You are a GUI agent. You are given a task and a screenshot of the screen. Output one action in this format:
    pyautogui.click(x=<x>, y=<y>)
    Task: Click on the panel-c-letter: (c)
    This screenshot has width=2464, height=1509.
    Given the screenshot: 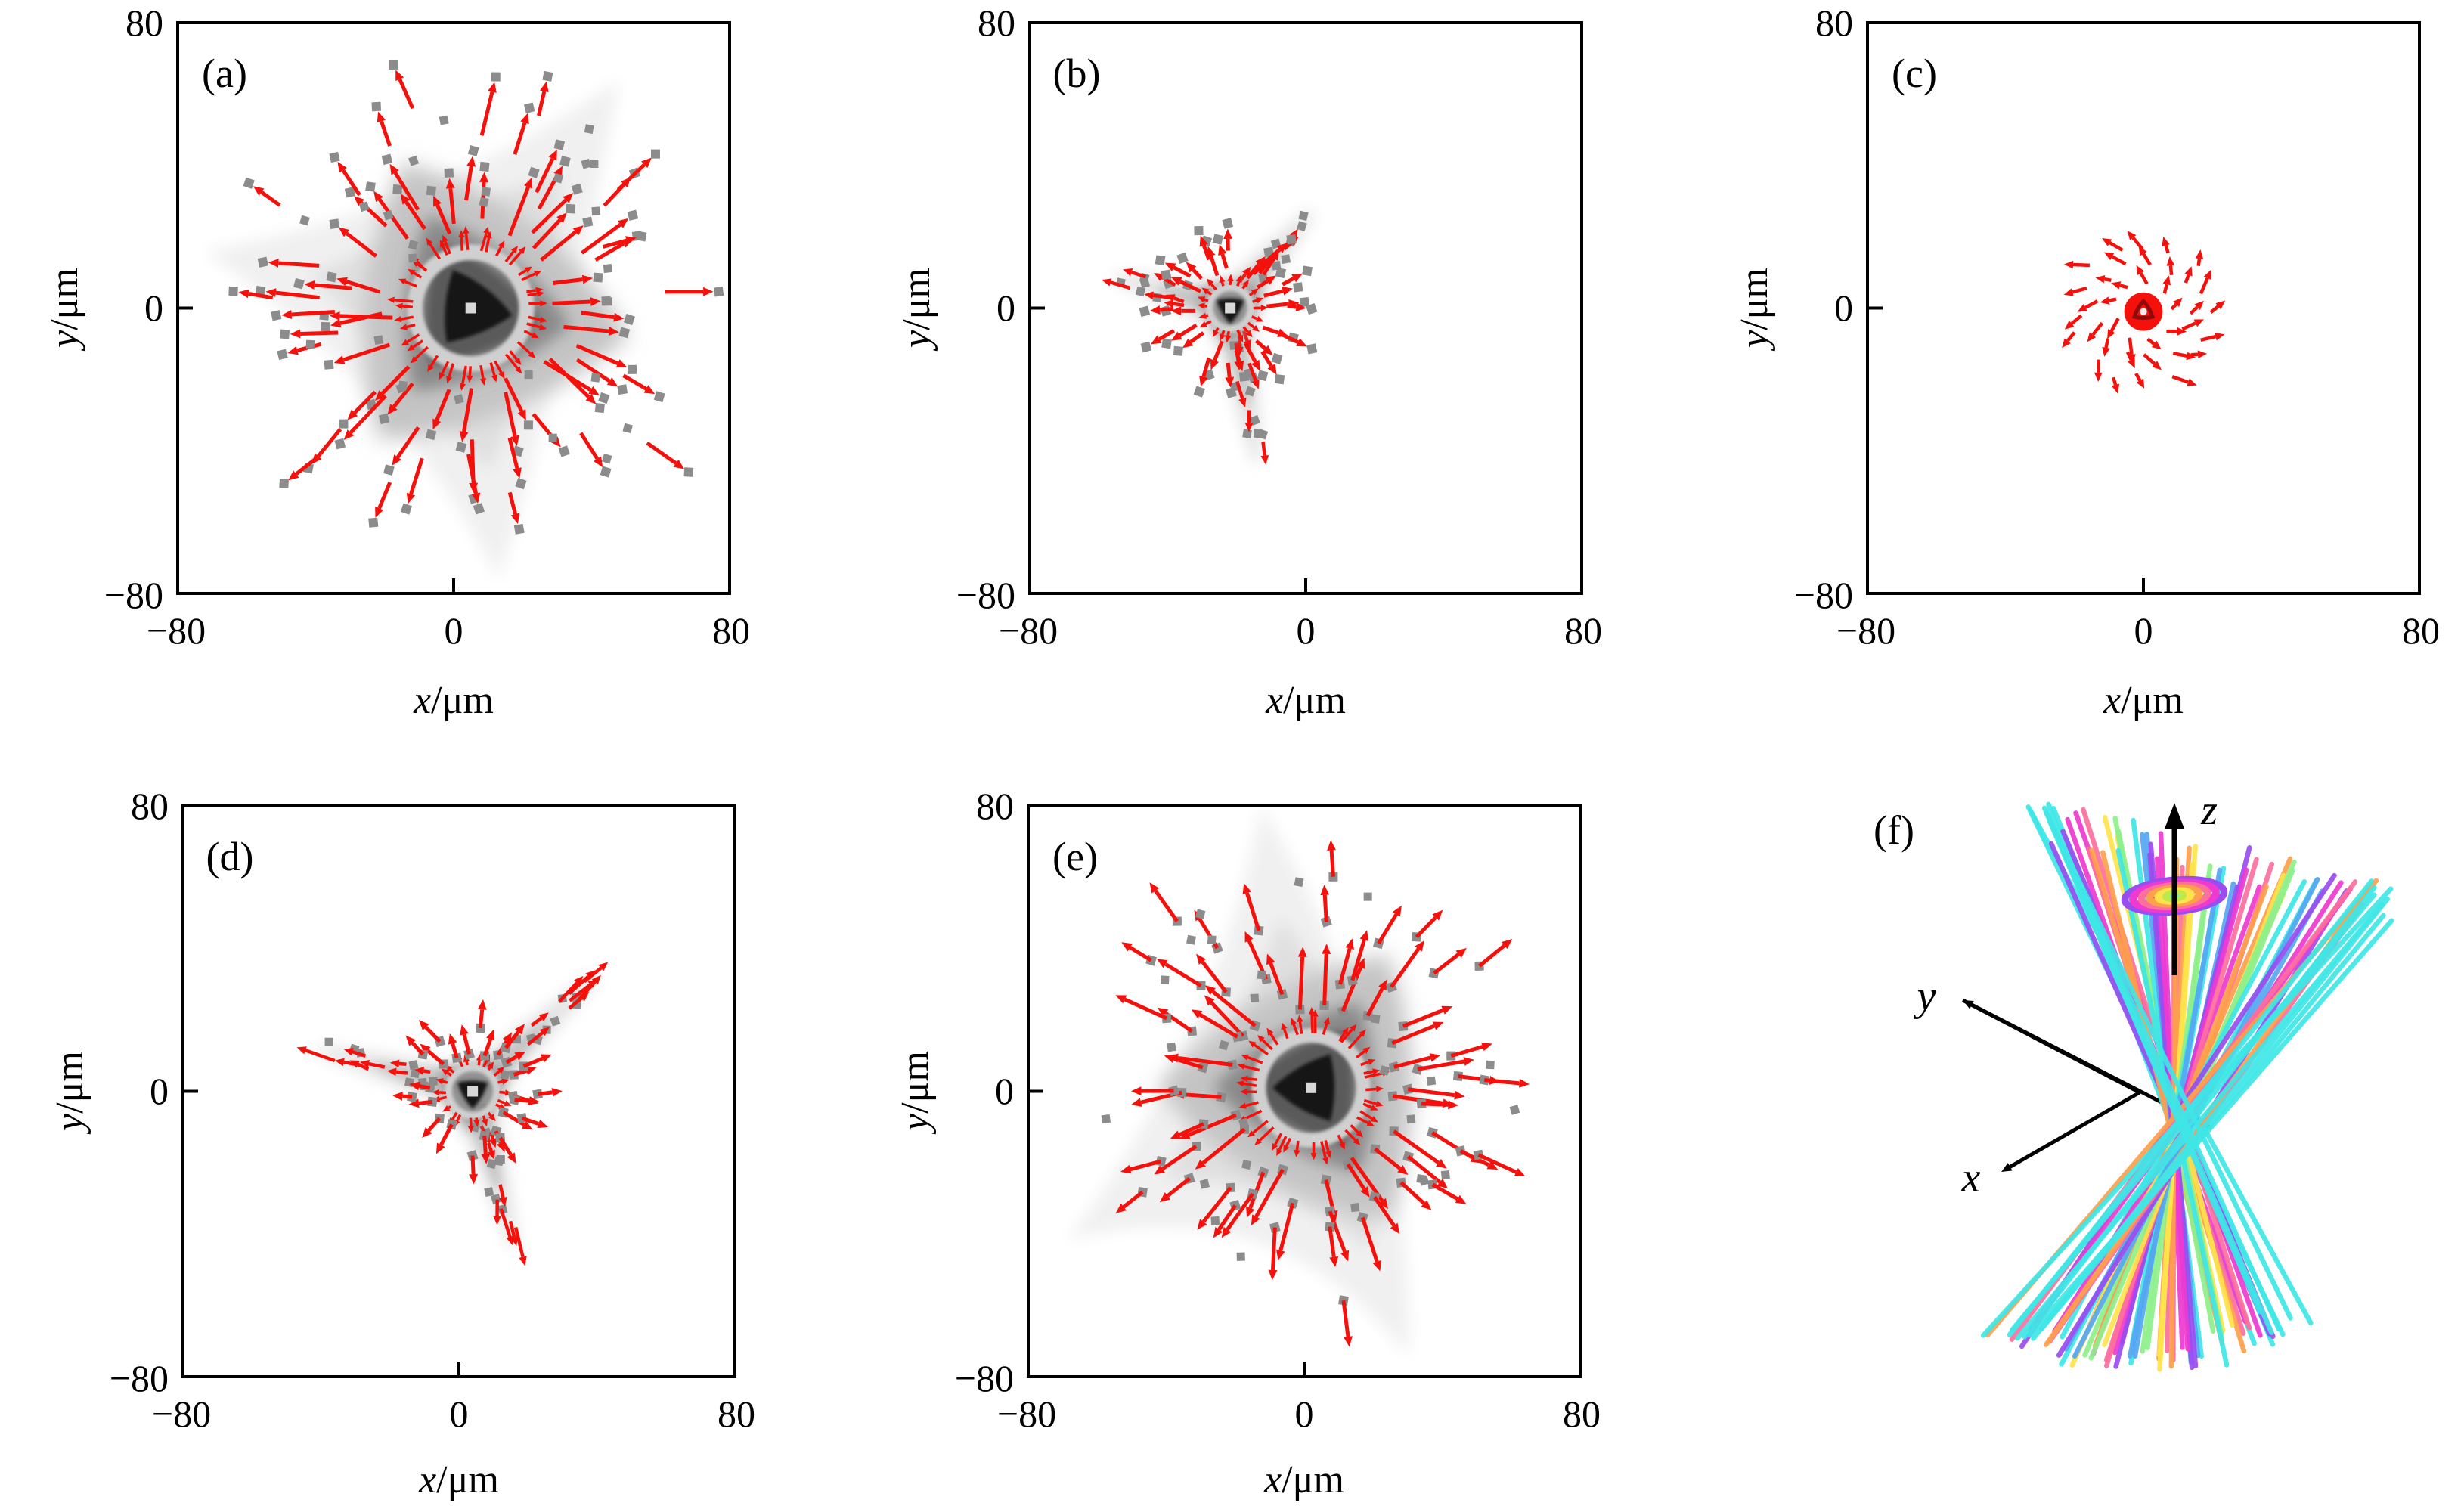 What is the action you would take?
    pyautogui.click(x=1914, y=73)
    